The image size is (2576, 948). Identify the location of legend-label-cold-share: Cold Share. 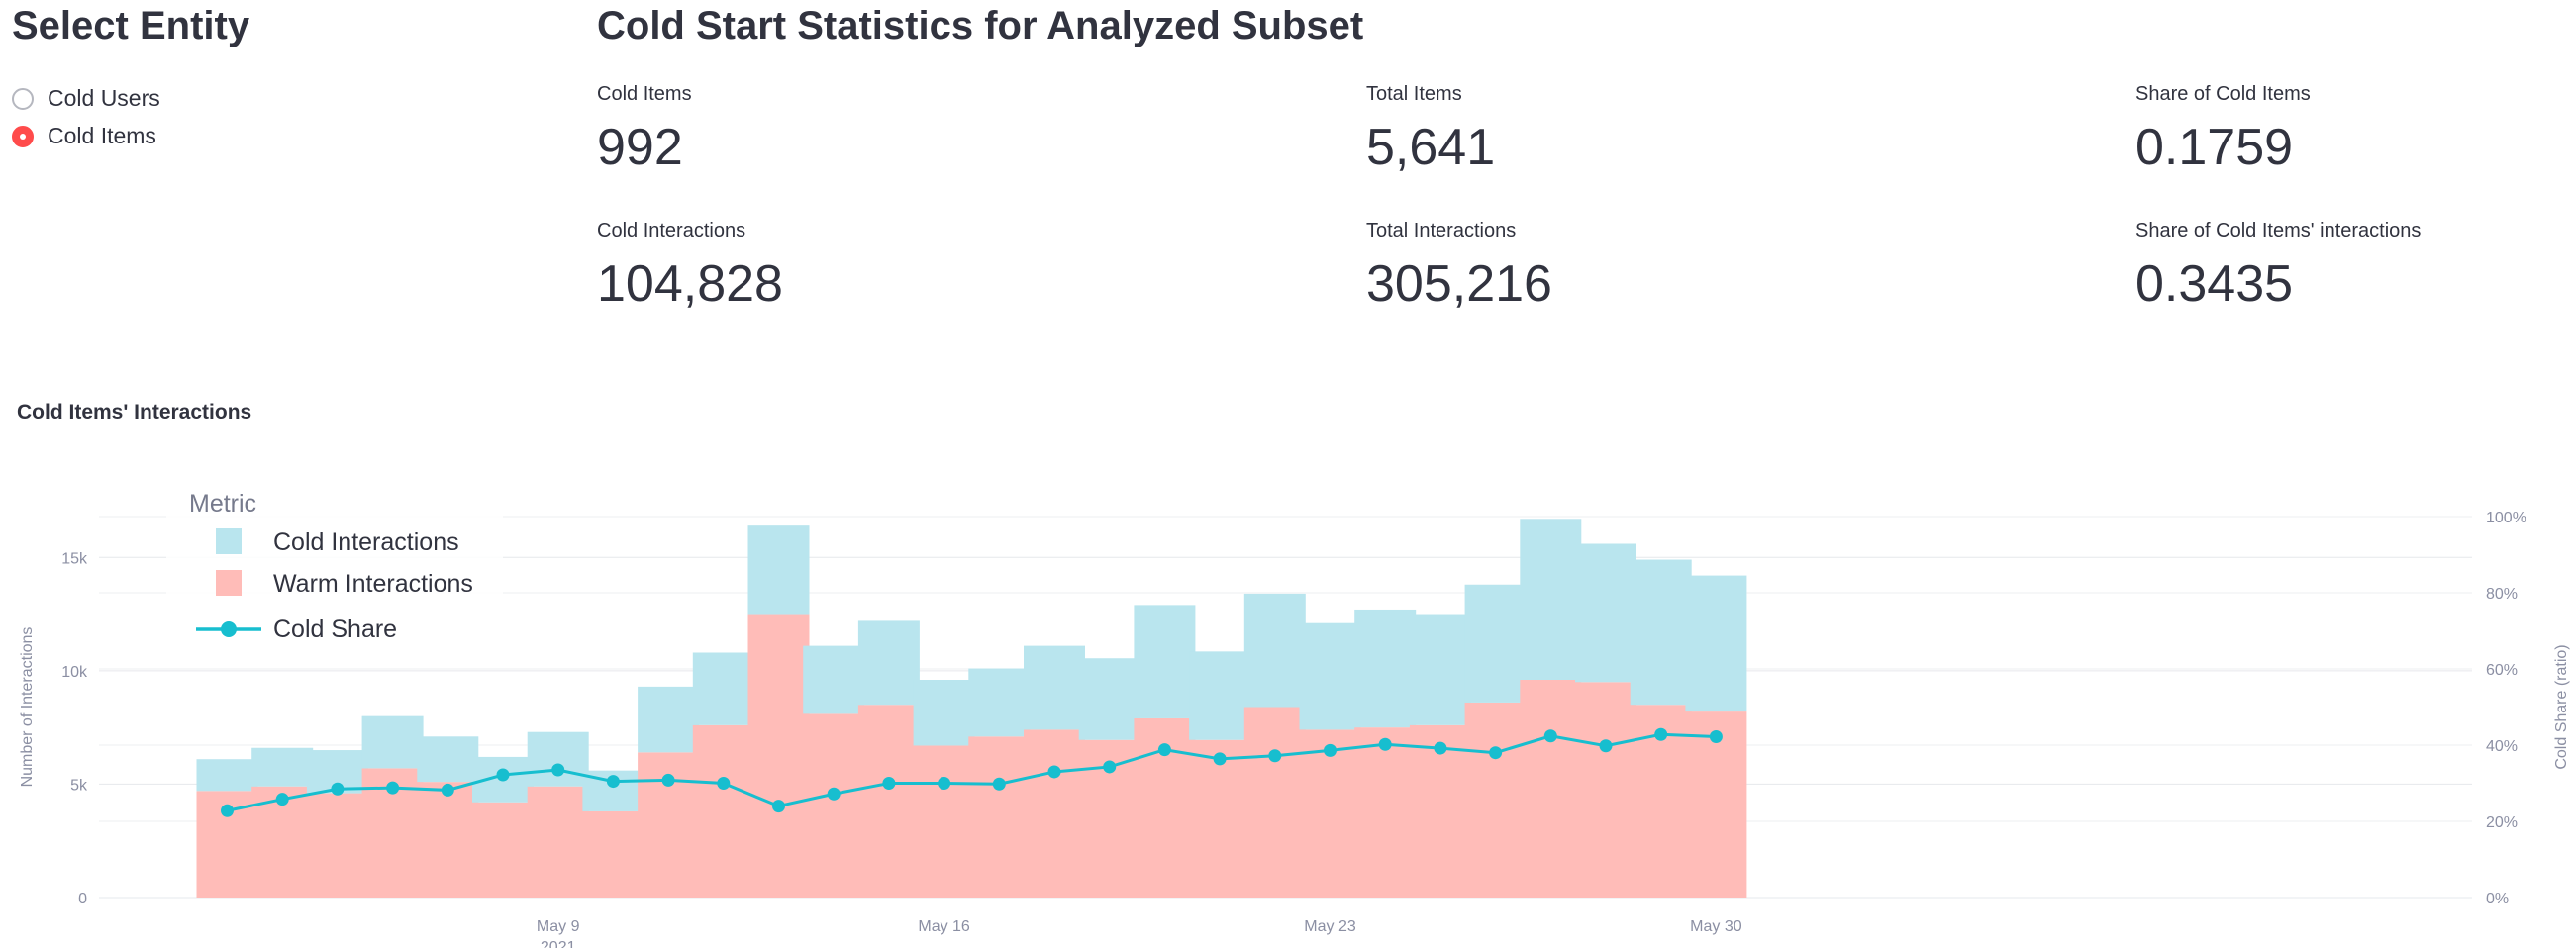
(335, 629).